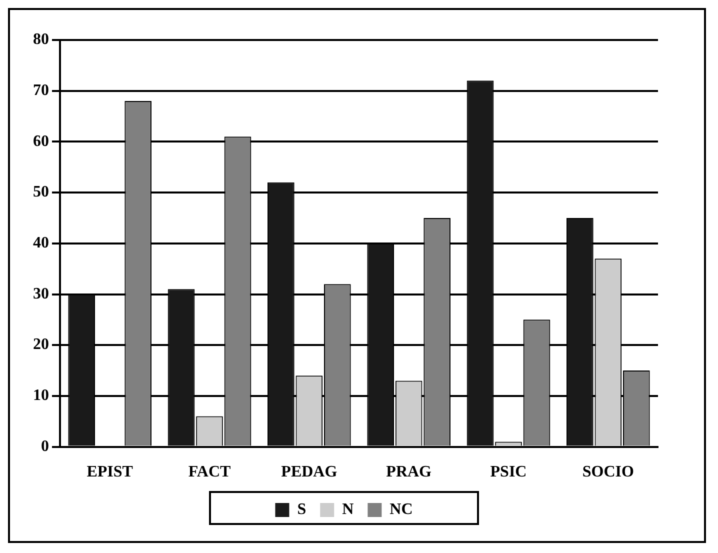  Describe the element at coordinates (45, 446) in the screenshot. I see `y-tick-label: 0` at that location.